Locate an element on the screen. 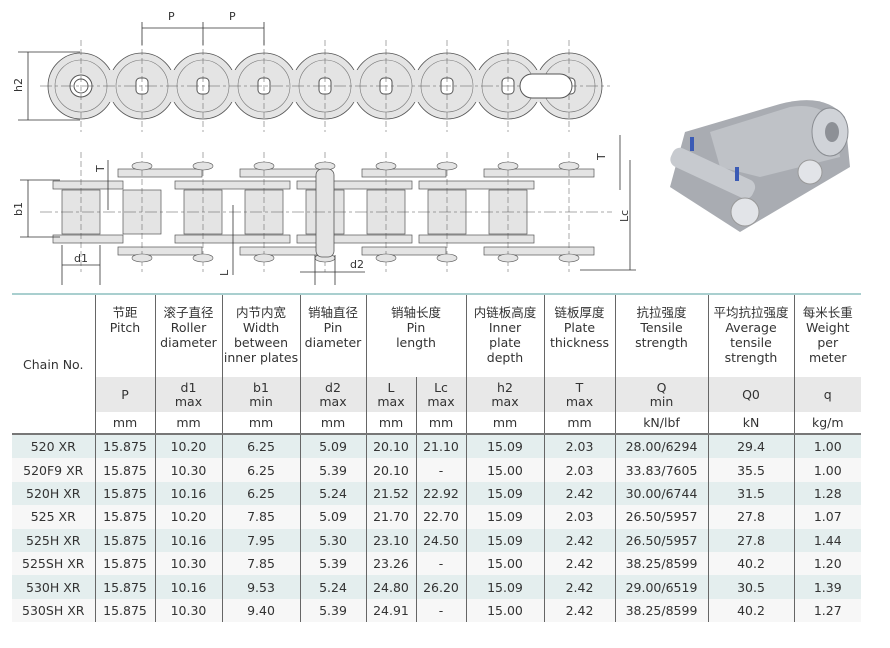  d1-label: d1 is located at coordinates (81, 258).